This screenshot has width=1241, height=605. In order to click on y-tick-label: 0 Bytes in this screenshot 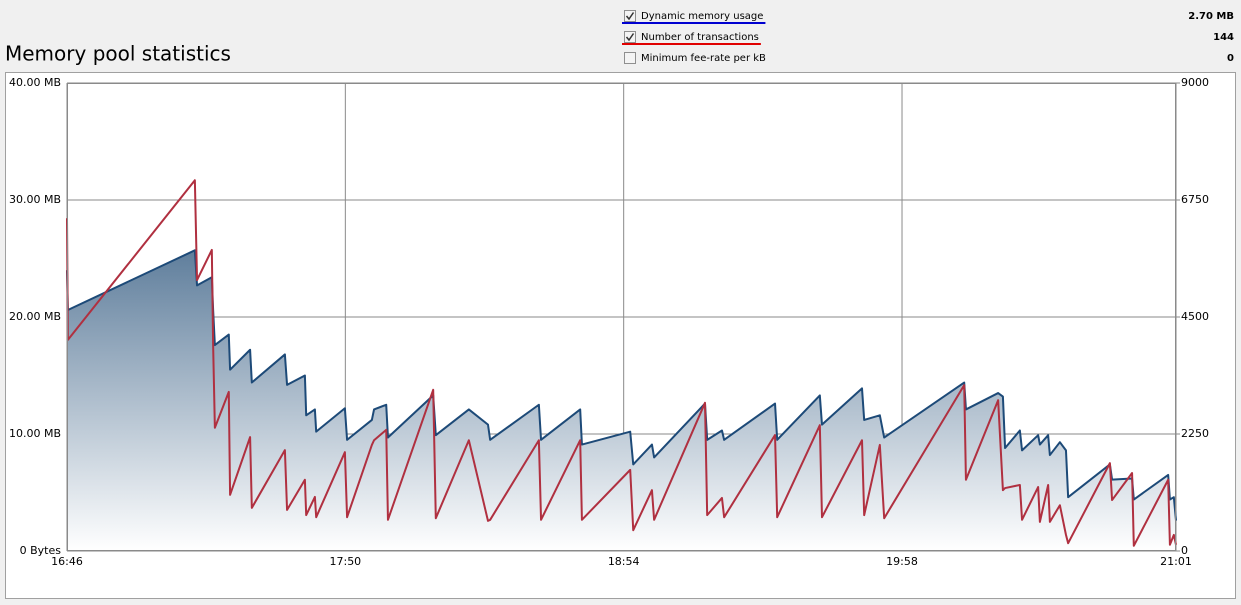, I will do `click(41, 550)`.